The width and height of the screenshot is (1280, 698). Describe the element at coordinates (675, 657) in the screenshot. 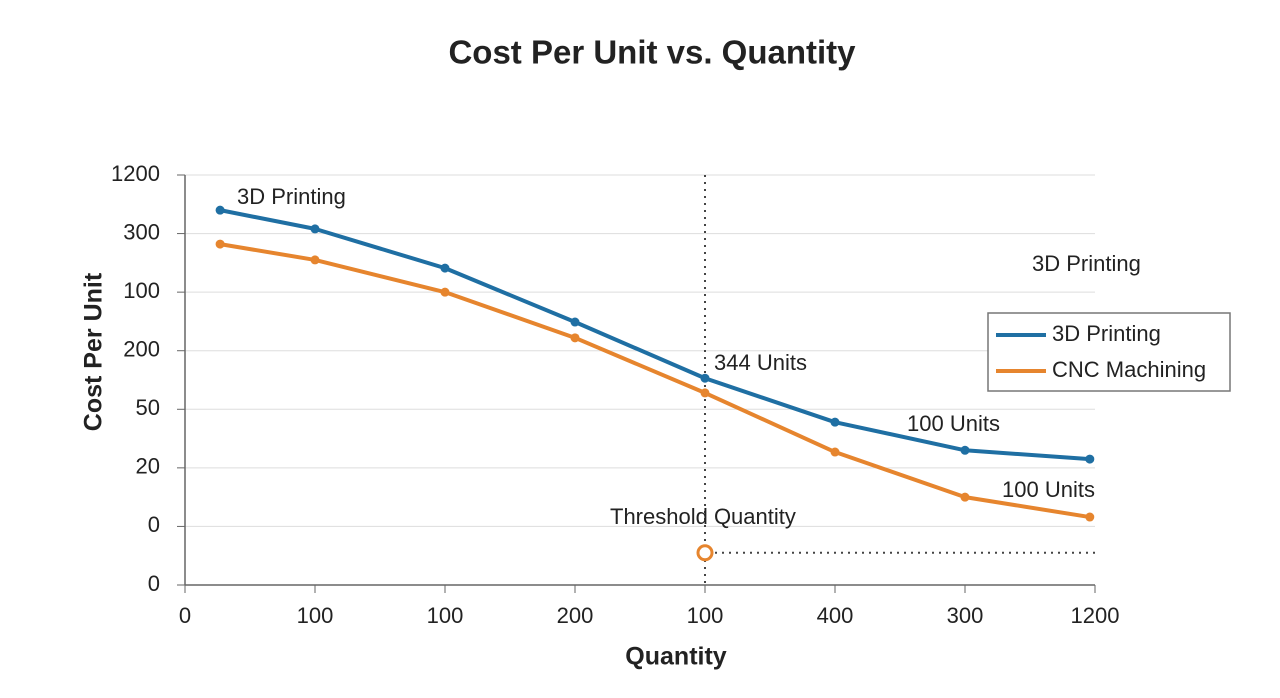

I see `x-axis-label: Quantity` at that location.